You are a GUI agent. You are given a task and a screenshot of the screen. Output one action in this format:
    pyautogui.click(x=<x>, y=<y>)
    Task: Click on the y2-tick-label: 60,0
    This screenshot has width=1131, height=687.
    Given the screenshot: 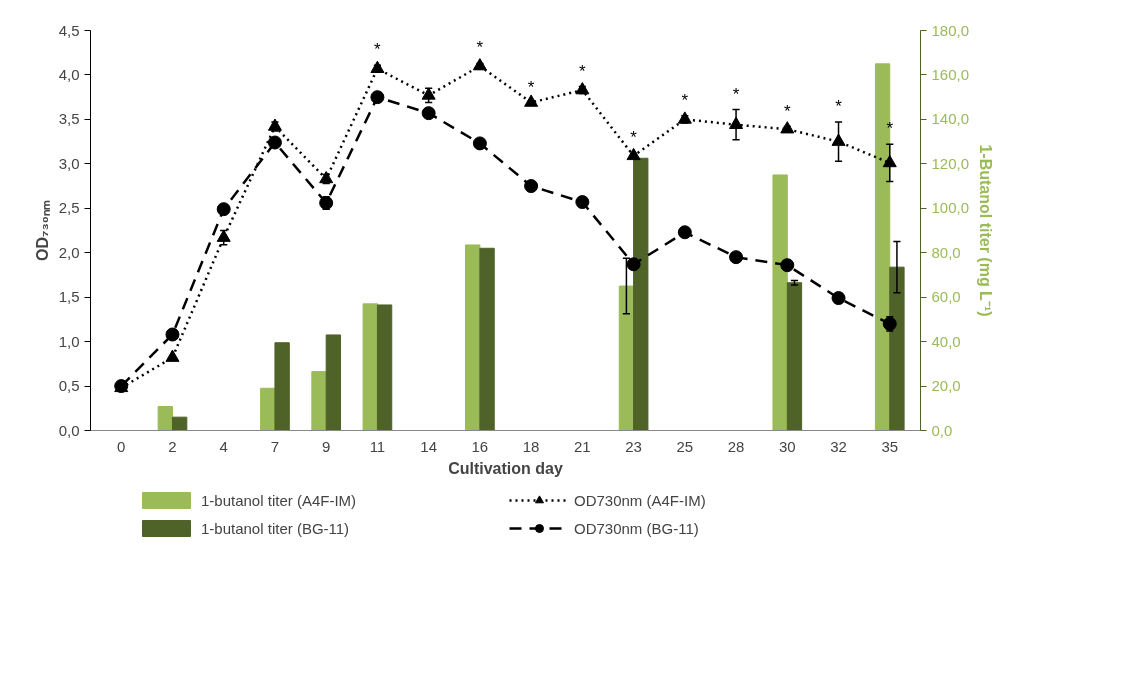 What is the action you would take?
    pyautogui.click(x=946, y=297)
    